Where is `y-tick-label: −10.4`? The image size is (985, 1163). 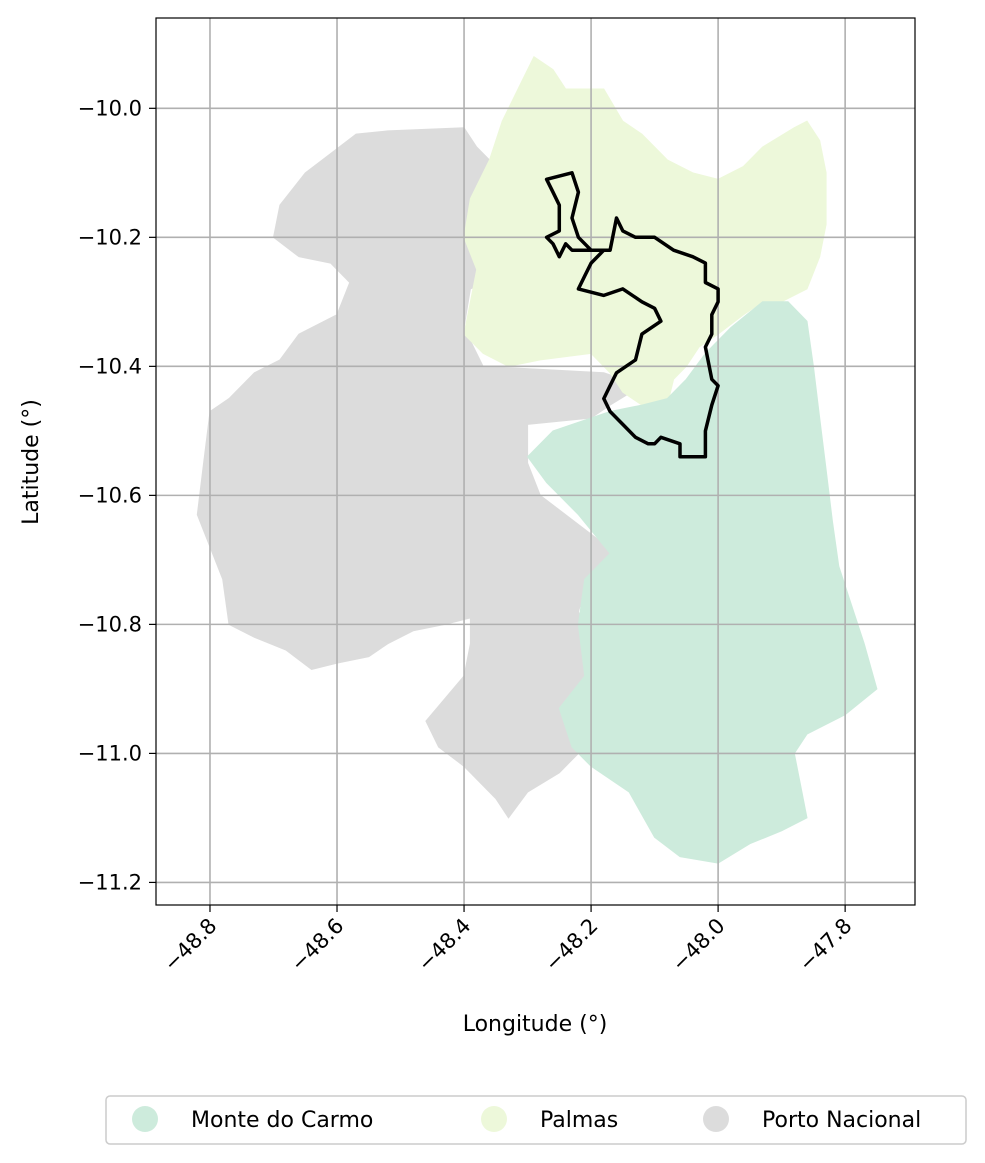
y-tick-label: −10.4 is located at coordinates (110, 366).